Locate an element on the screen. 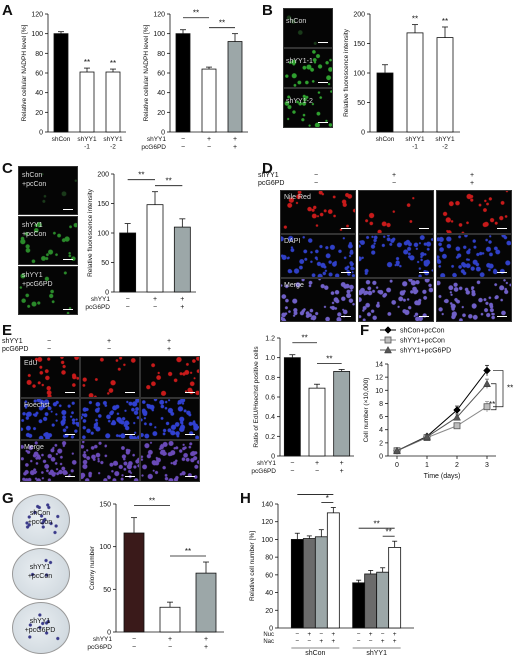 The height and width of the screenshot is (662, 520). y-tick-label: 50 is located at coordinates (107, 590).